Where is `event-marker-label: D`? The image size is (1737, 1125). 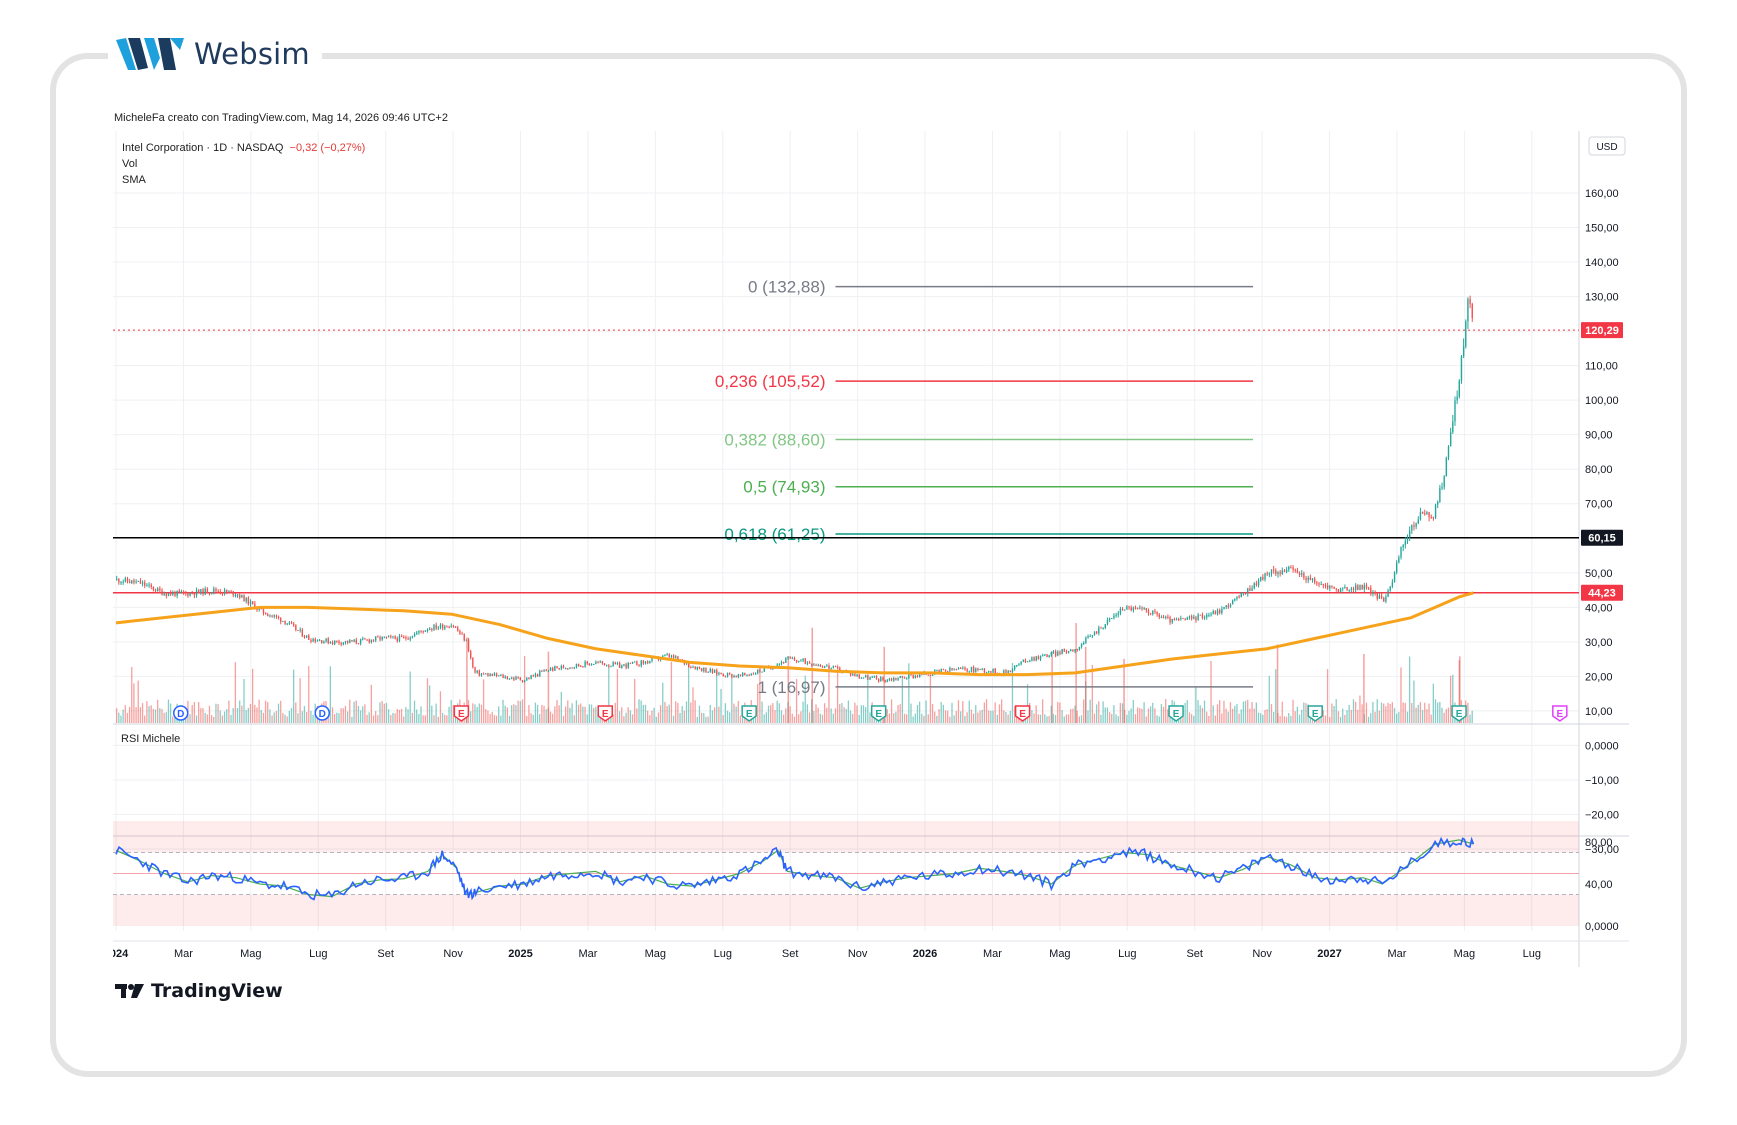
event-marker-label: D is located at coordinates (322, 714).